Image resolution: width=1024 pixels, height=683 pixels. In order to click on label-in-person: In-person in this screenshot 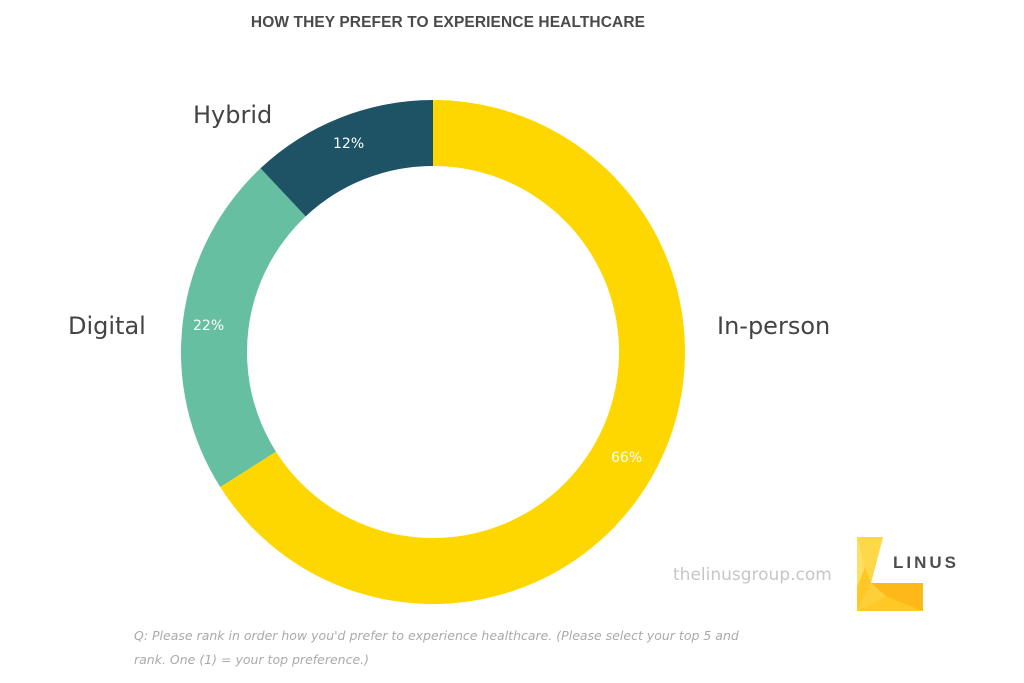, I will do `click(774, 326)`.